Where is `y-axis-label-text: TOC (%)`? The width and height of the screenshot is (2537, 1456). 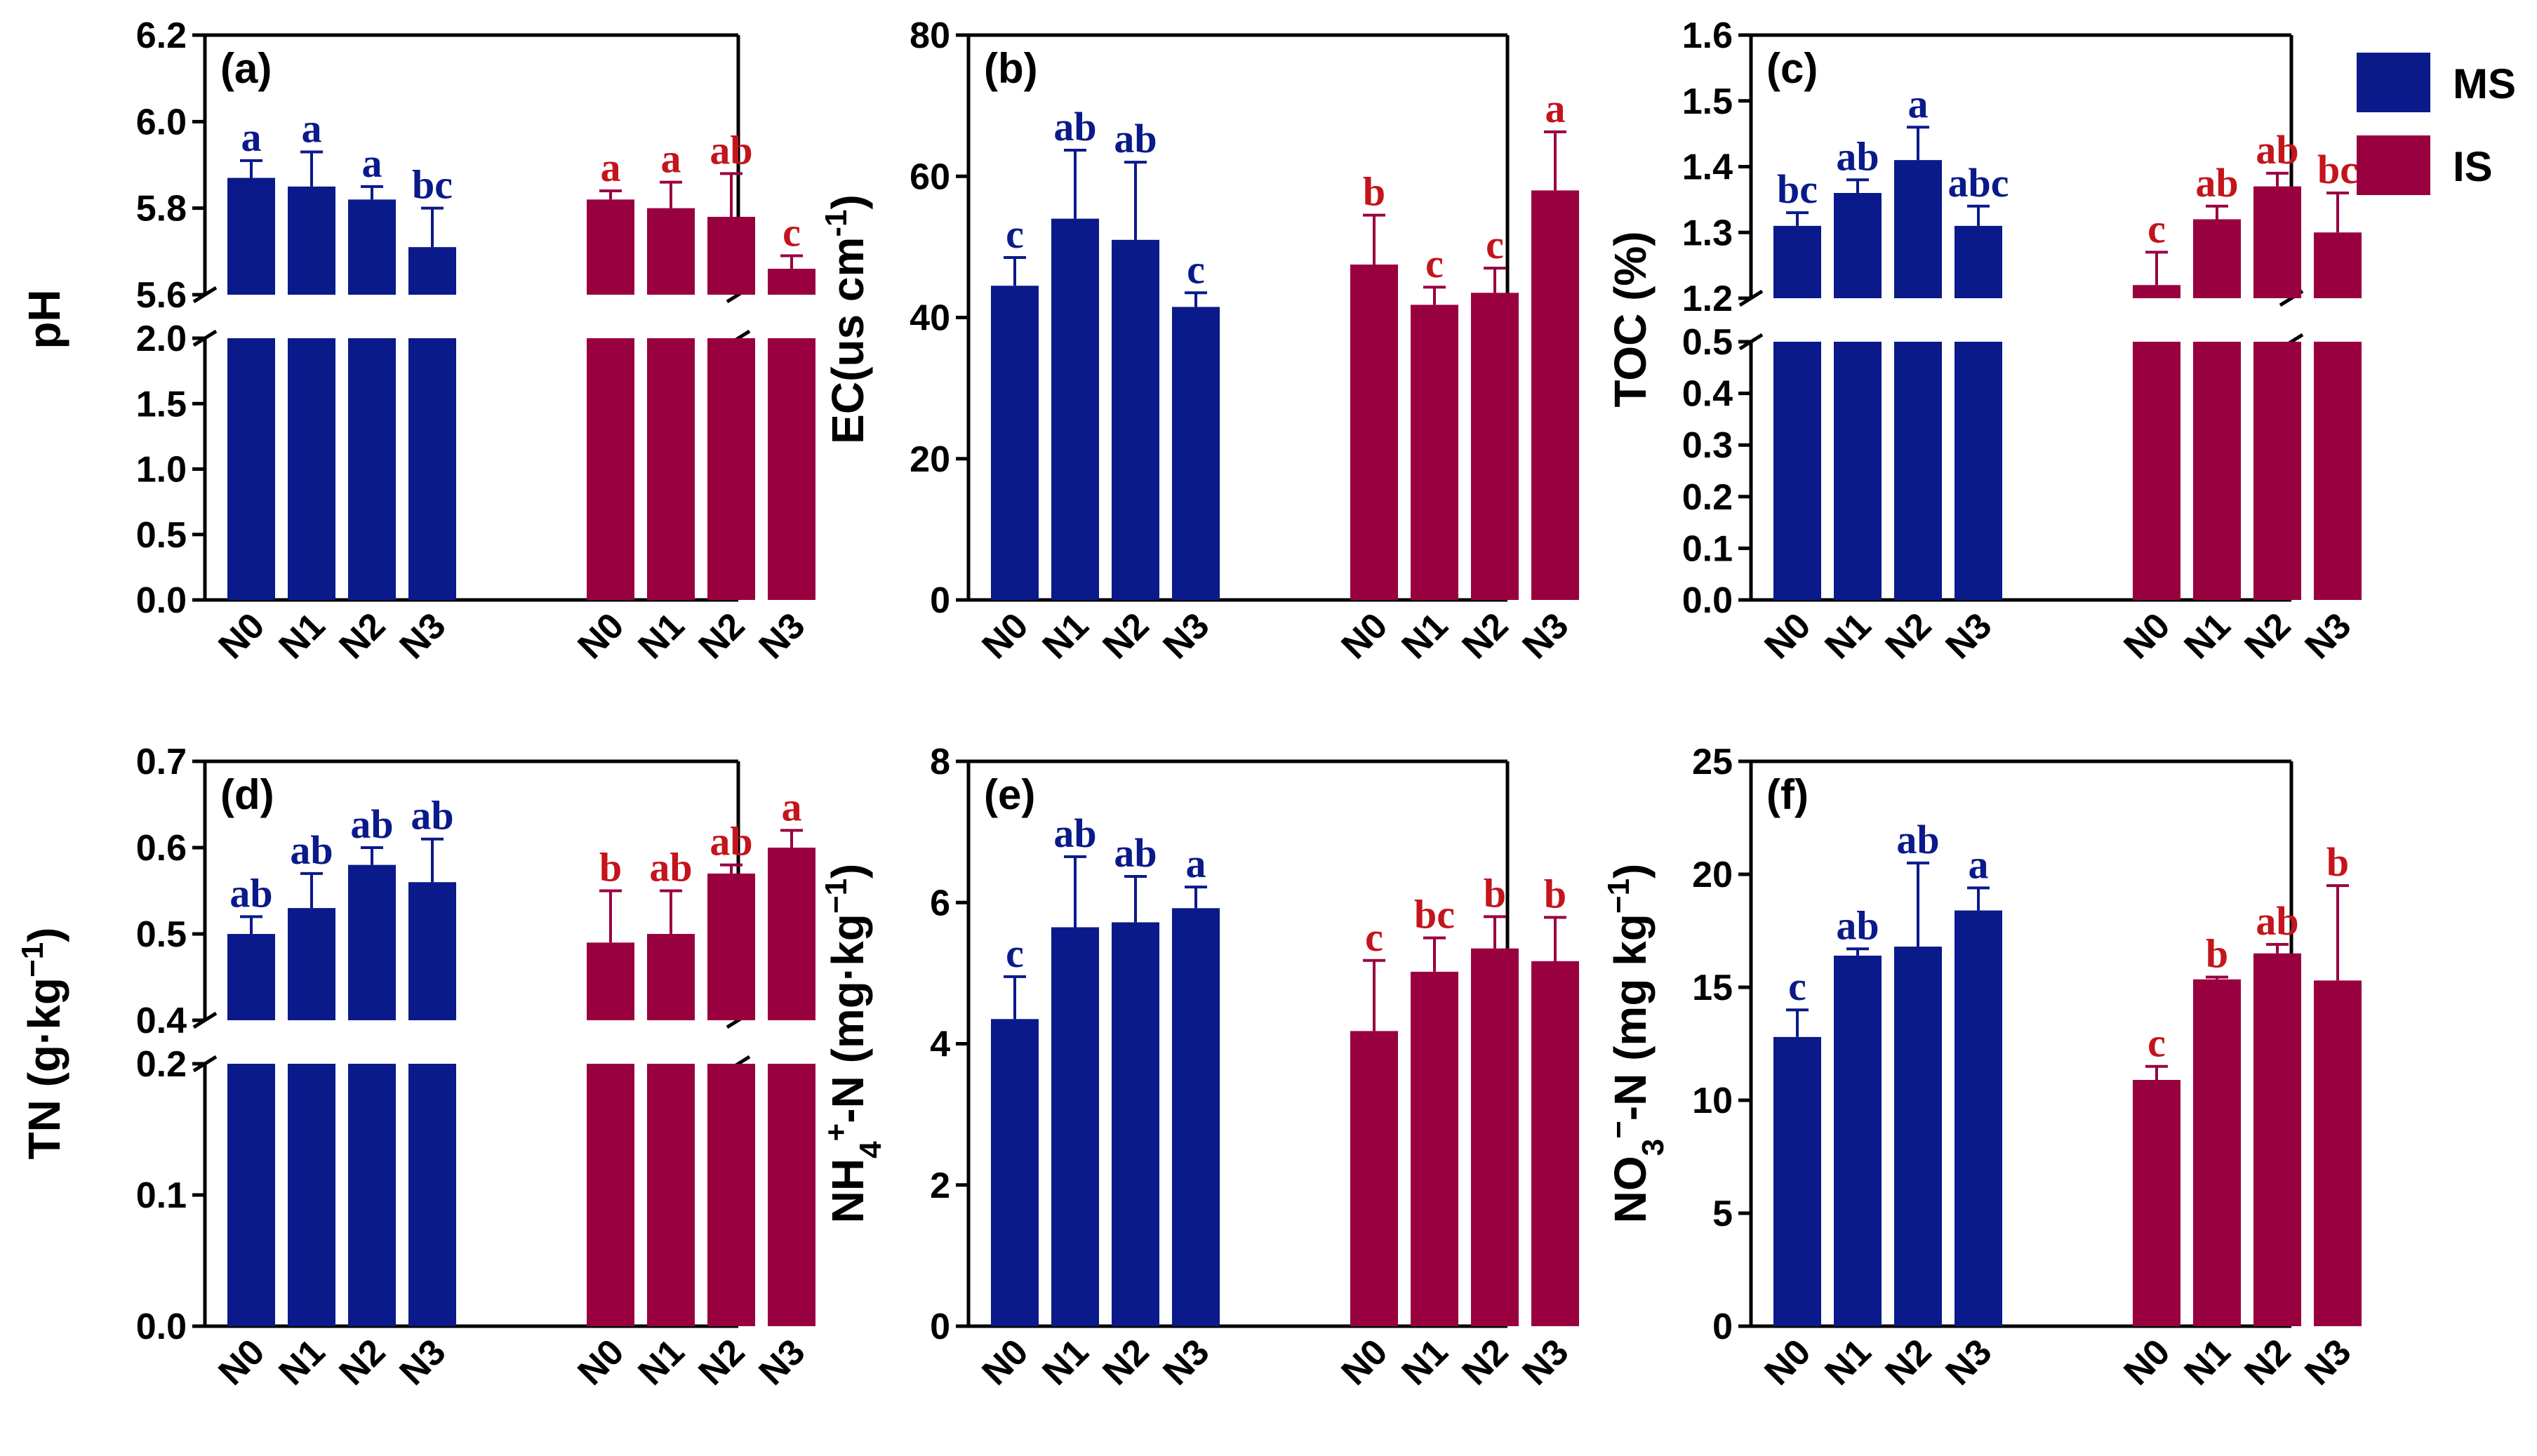 y-axis-label-text: TOC (%) is located at coordinates (1630, 319).